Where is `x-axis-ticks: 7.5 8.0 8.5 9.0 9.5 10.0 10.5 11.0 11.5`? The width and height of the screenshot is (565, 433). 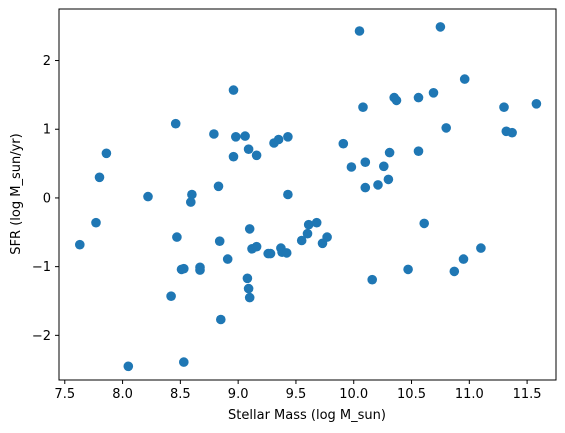 x-axis-ticks: 7.5 8.0 8.5 9.0 9.5 10.0 10.5 11.0 11.5 is located at coordinates (298, 391).